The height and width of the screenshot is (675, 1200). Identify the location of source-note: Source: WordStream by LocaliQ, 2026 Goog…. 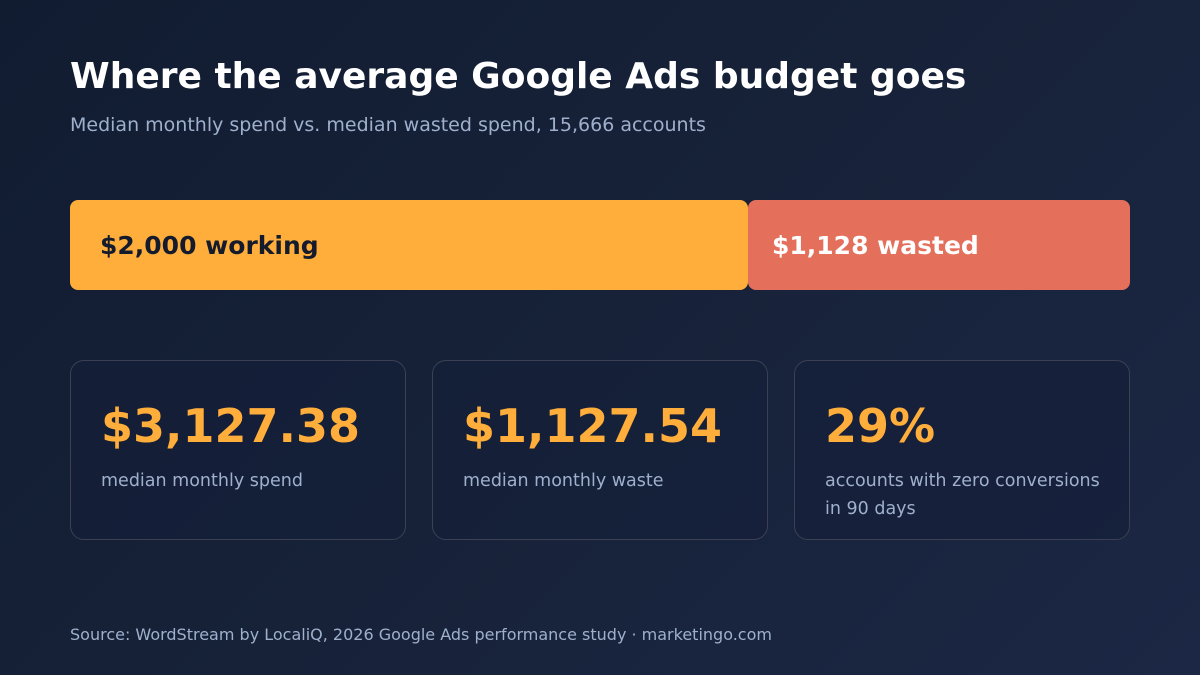
(421, 634).